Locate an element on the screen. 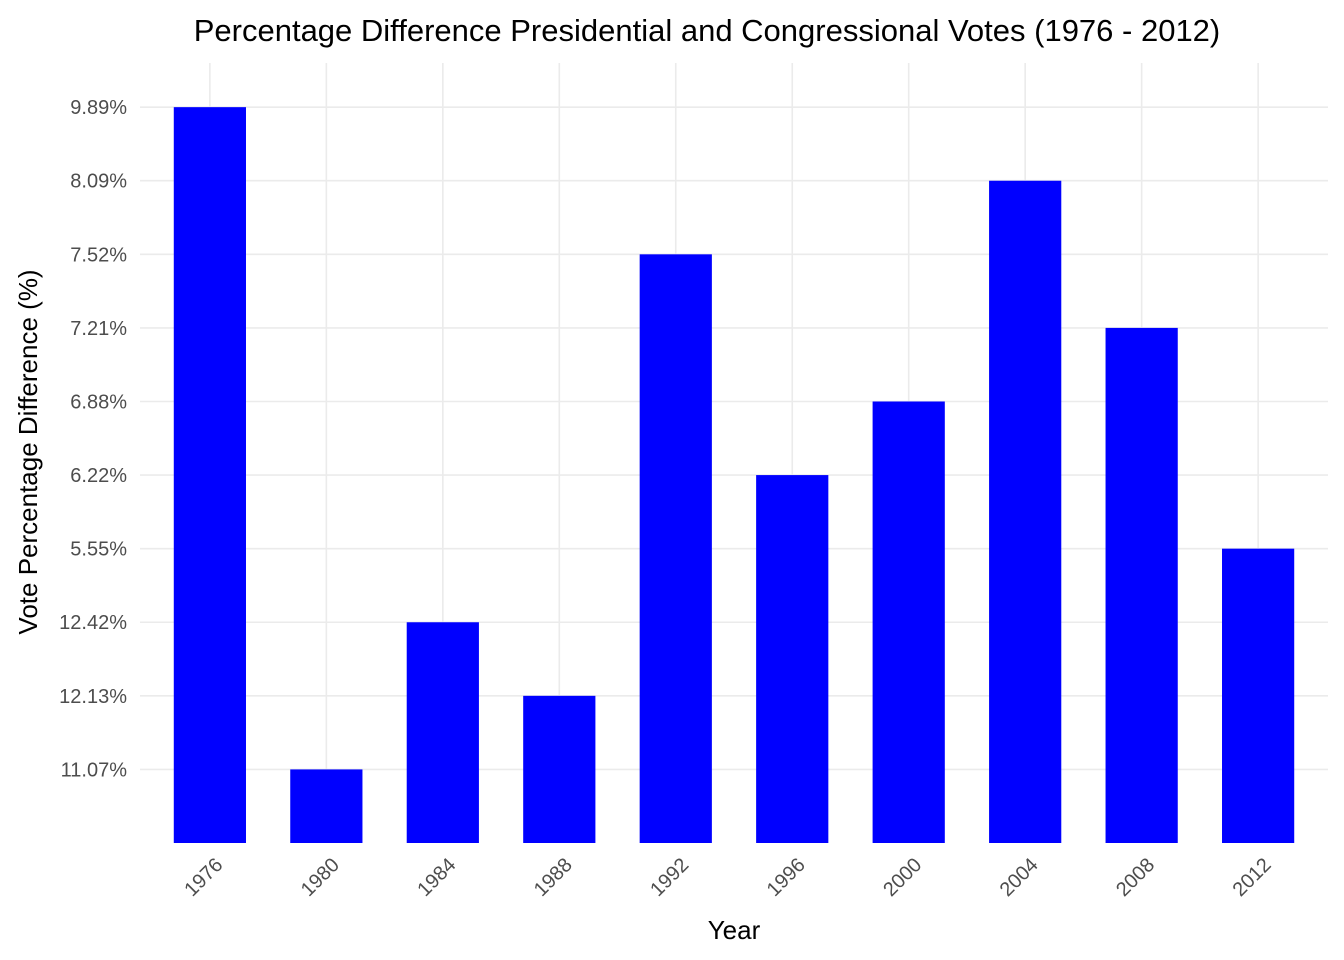 This screenshot has width=1344, height=960. y-tick-label: 8.09% is located at coordinates (98, 182).